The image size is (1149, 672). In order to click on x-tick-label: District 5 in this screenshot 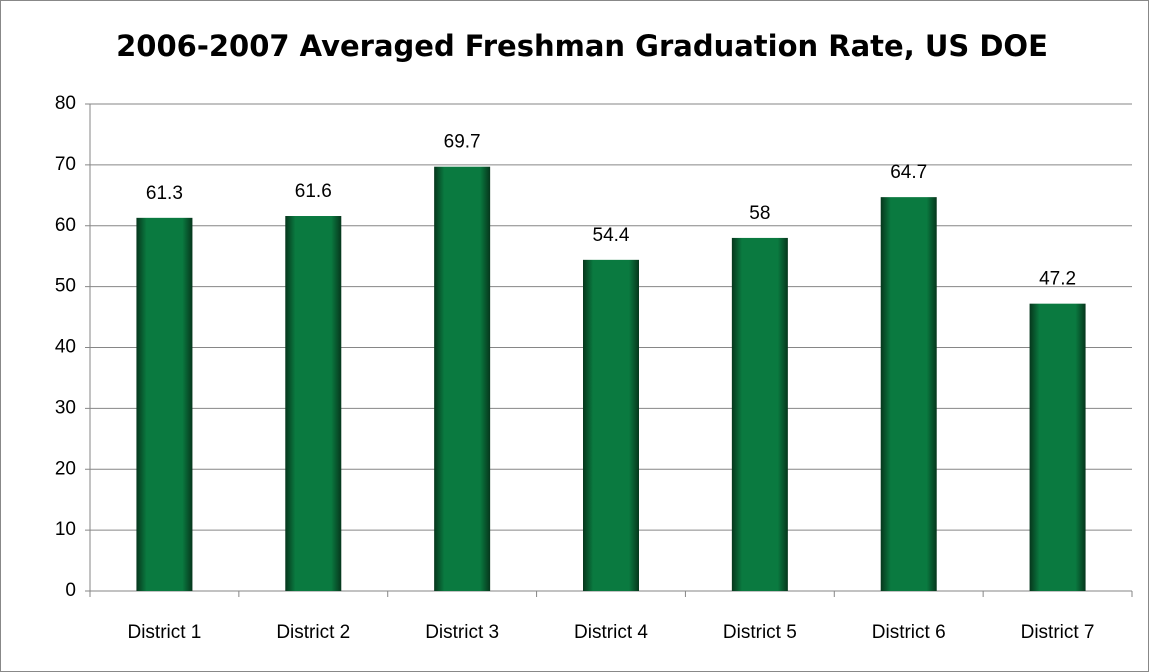, I will do `click(760, 632)`.